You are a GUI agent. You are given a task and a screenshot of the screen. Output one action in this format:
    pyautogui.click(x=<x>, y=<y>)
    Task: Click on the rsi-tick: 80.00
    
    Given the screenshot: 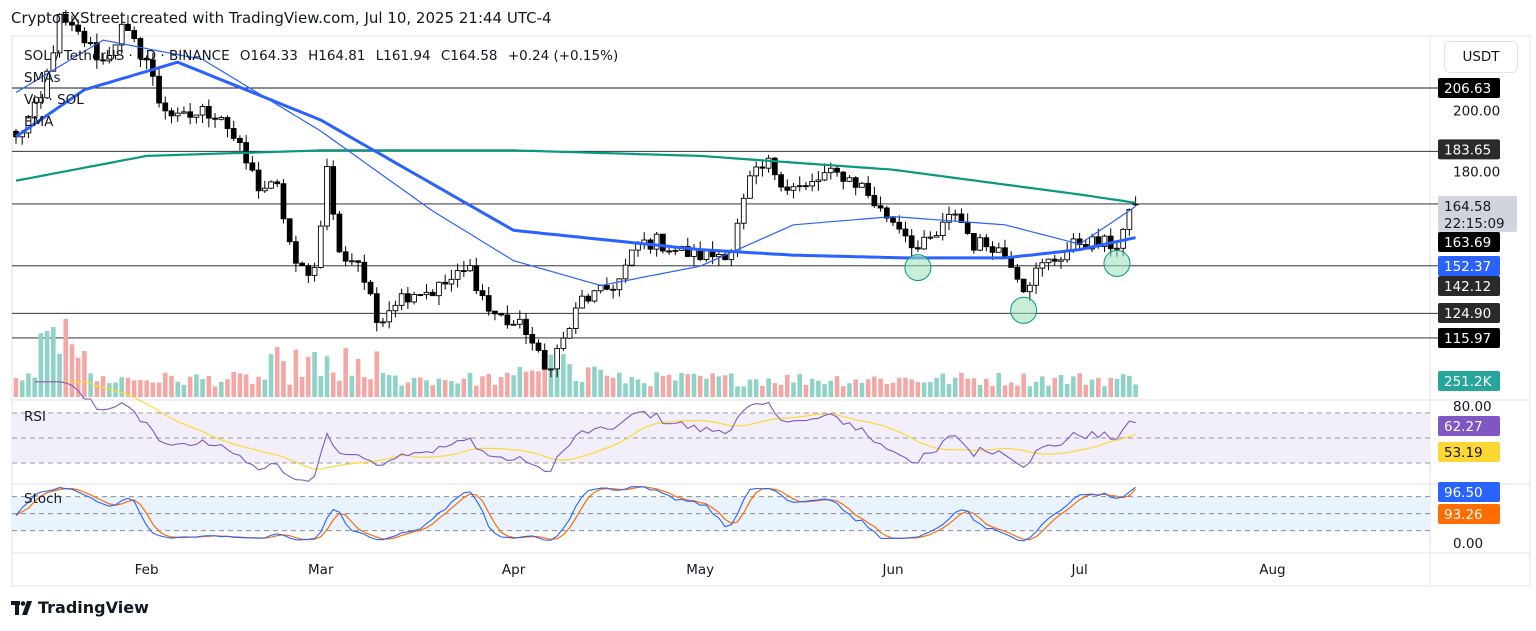 What is the action you would take?
    pyautogui.click(x=1472, y=407)
    